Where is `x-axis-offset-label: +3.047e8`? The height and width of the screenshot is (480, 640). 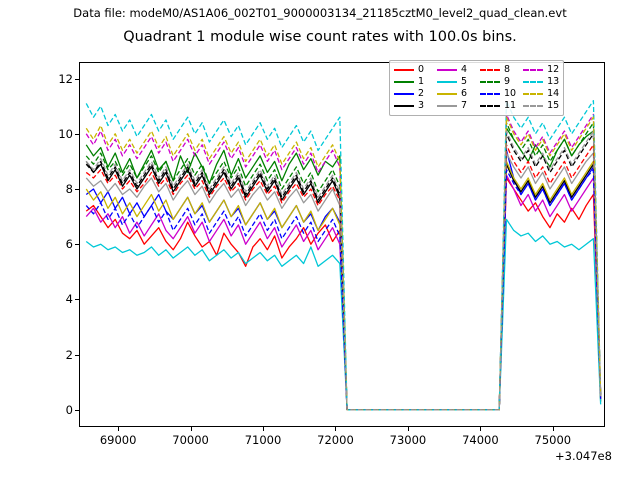
x-axis-offset-label: +3.047e8 is located at coordinates (583, 456).